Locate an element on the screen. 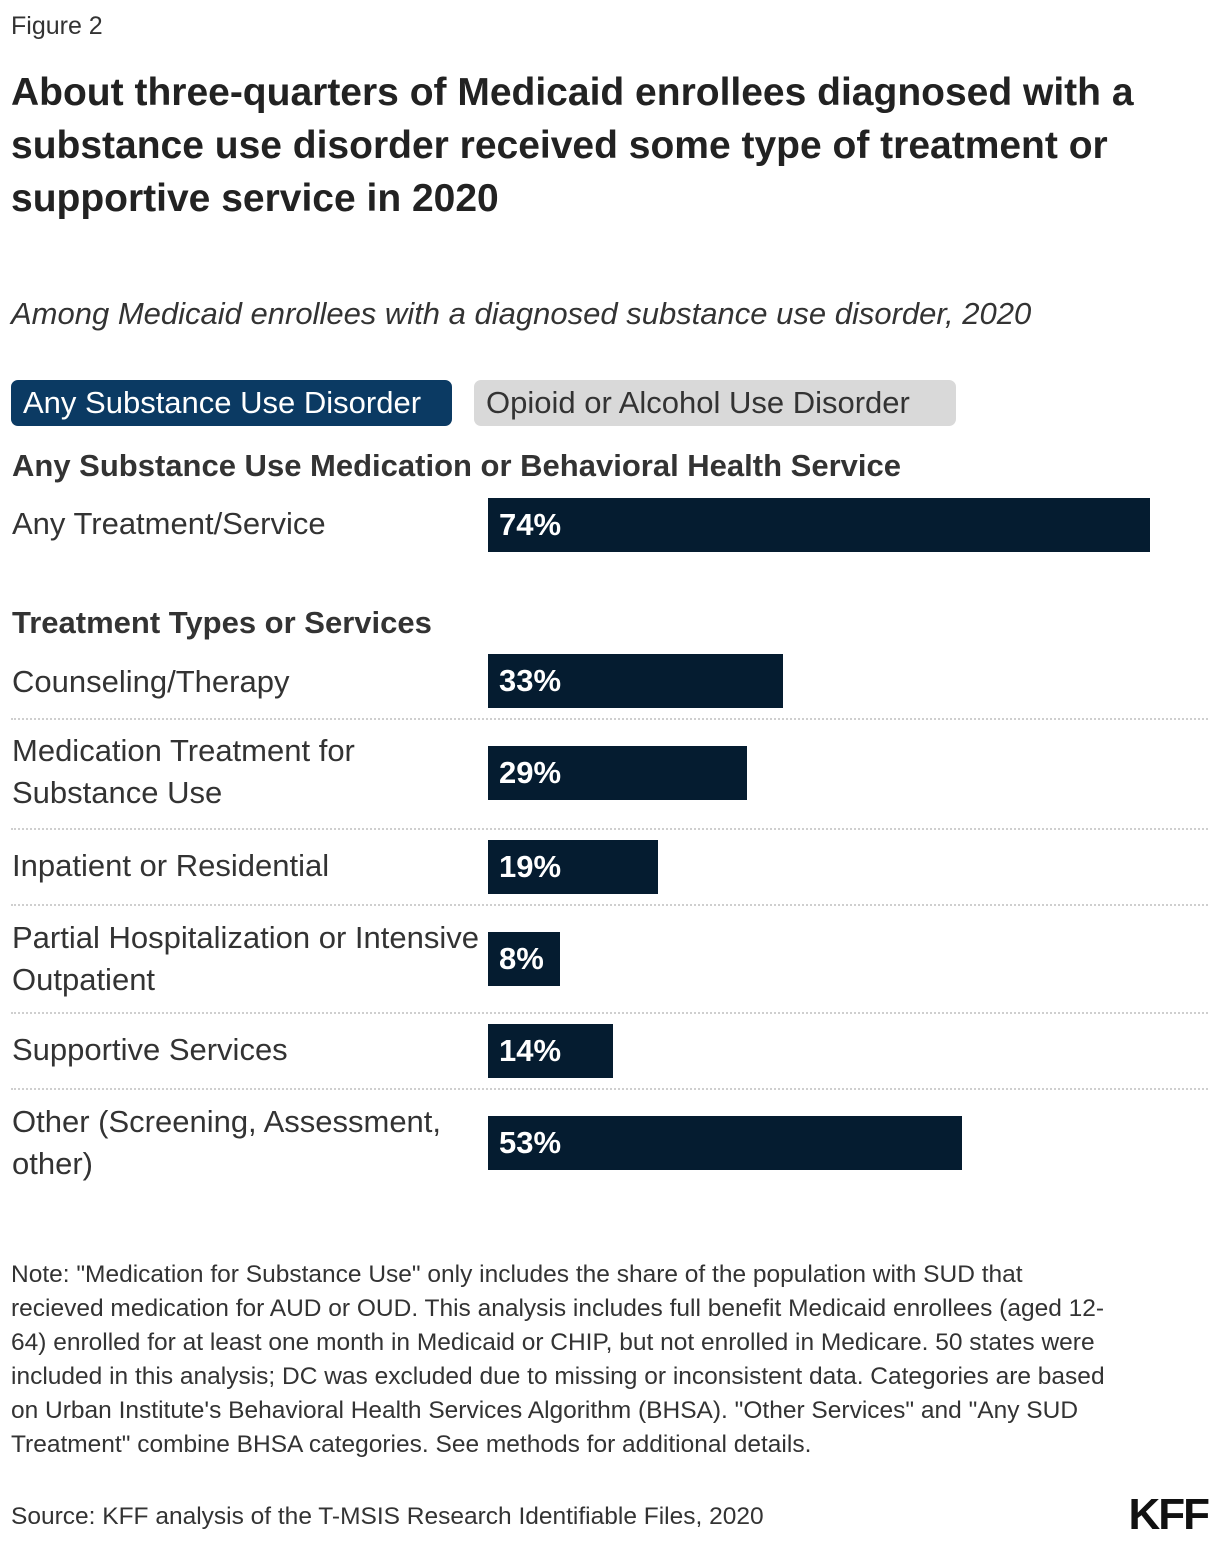 This screenshot has width=1220, height=1548. bar-value-label: 8% is located at coordinates (521, 958).